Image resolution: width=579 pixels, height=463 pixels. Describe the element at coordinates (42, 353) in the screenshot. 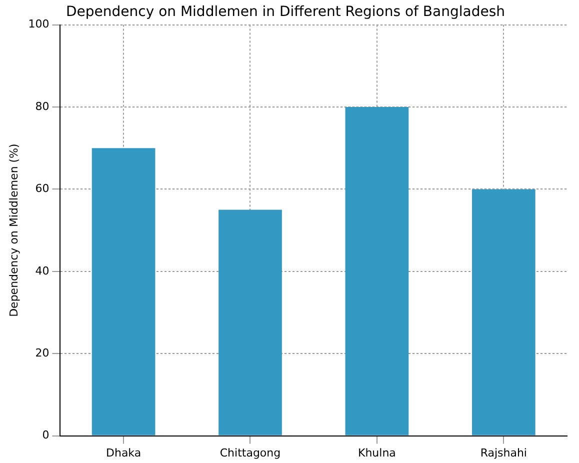

I see `y-tick-label: 20` at that location.